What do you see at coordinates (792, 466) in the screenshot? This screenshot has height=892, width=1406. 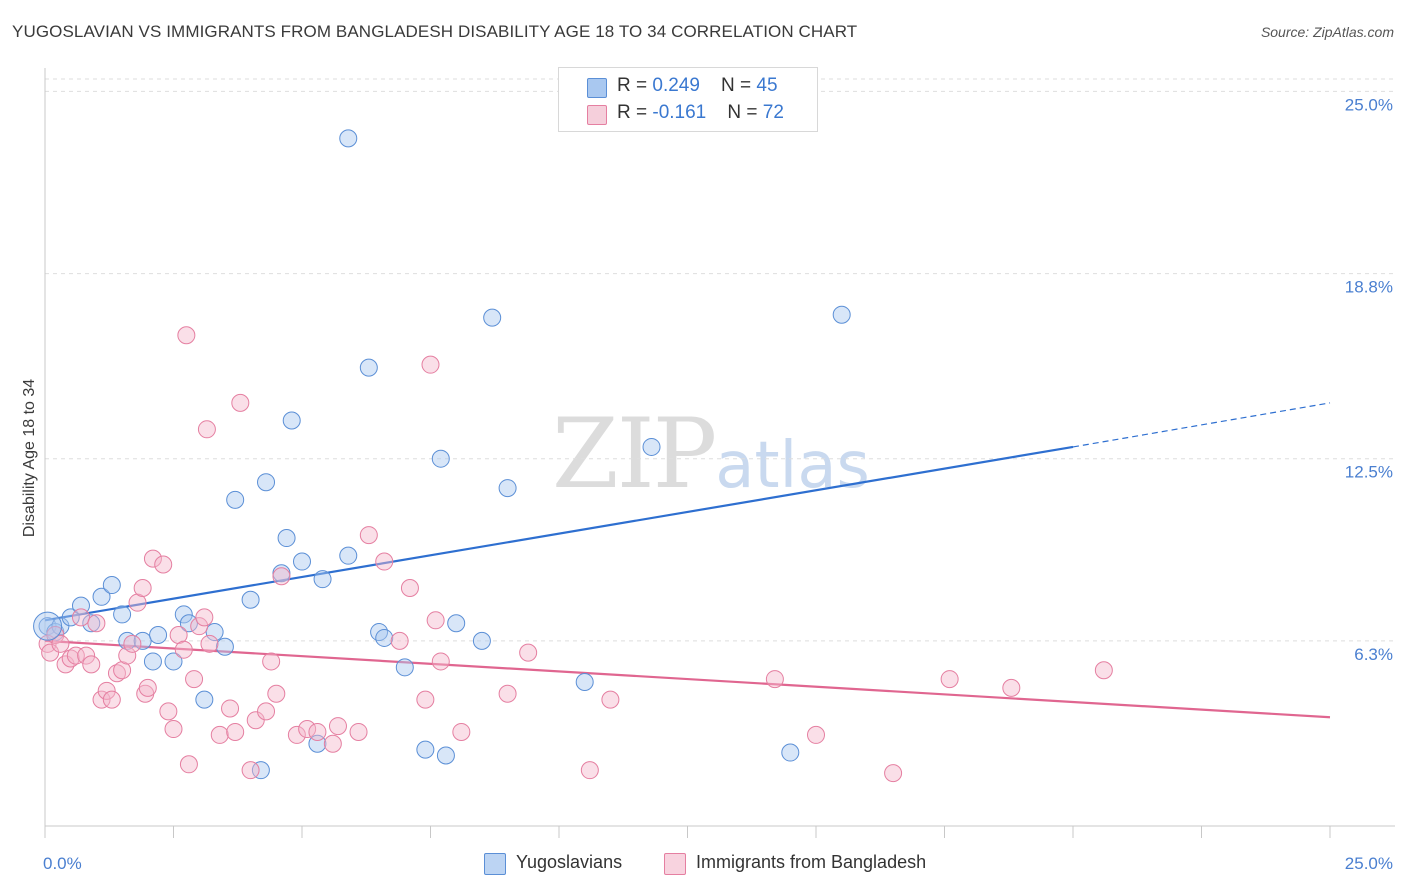 I see `watermark-atlas: atlas` at bounding box center [792, 466].